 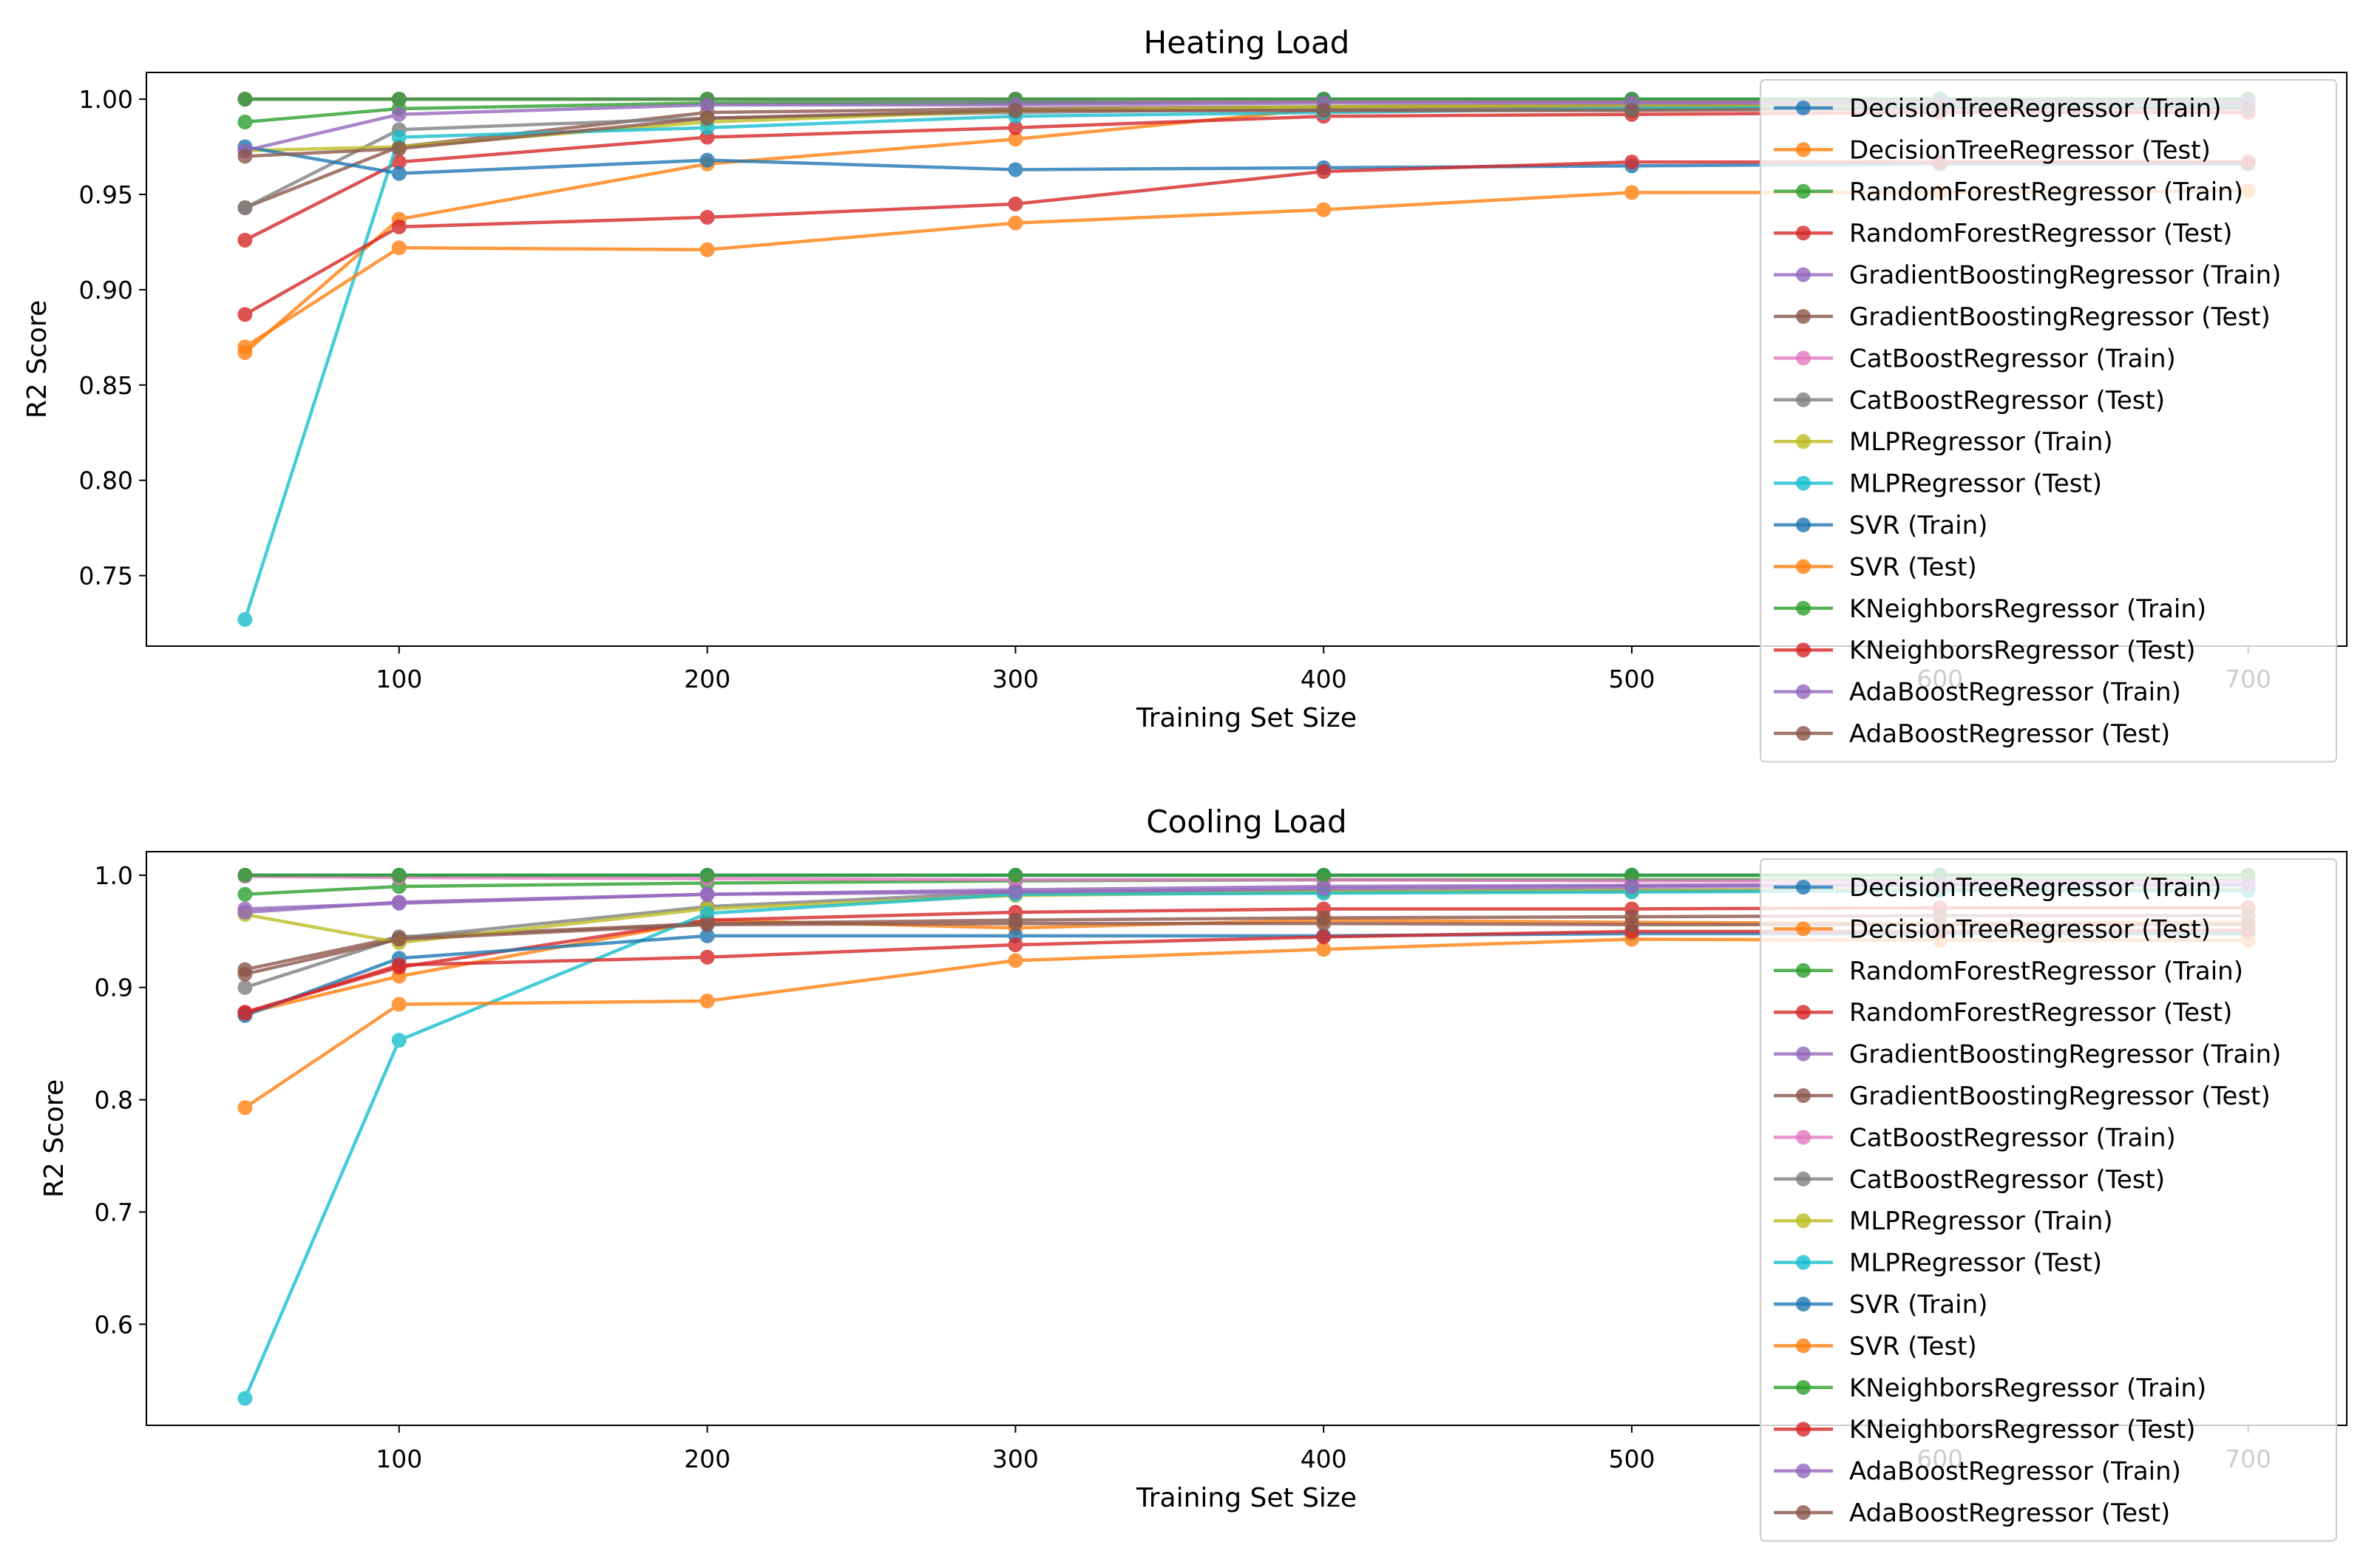 What do you see at coordinates (1977, 1472) in the screenshot?
I see `legend-item: AdaBoostRegressor (Train)` at bounding box center [1977, 1472].